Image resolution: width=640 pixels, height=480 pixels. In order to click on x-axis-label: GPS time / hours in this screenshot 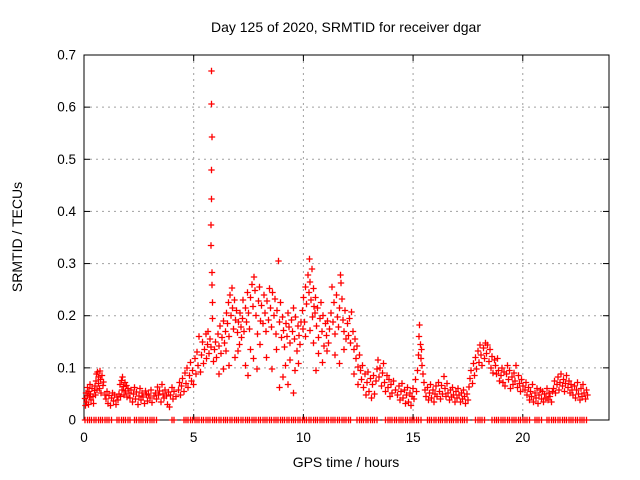, I will do `click(346, 462)`.